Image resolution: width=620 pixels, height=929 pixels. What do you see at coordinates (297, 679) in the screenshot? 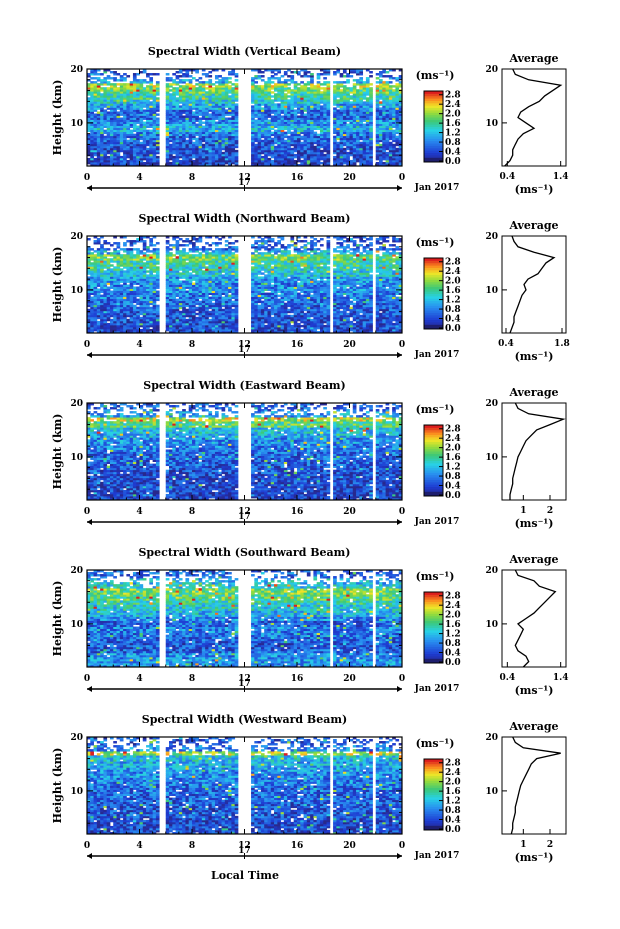
I see `x-tick-label: 16` at bounding box center [297, 679].